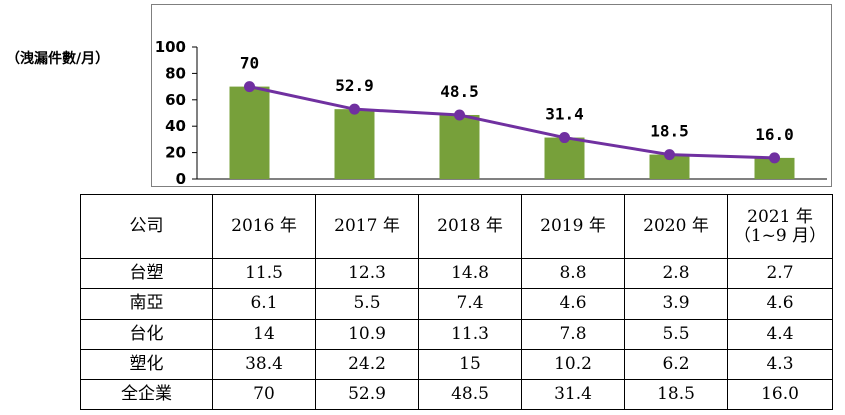  Describe the element at coordinates (146, 334) in the screenshot. I see `cell-company: 台化` at that location.